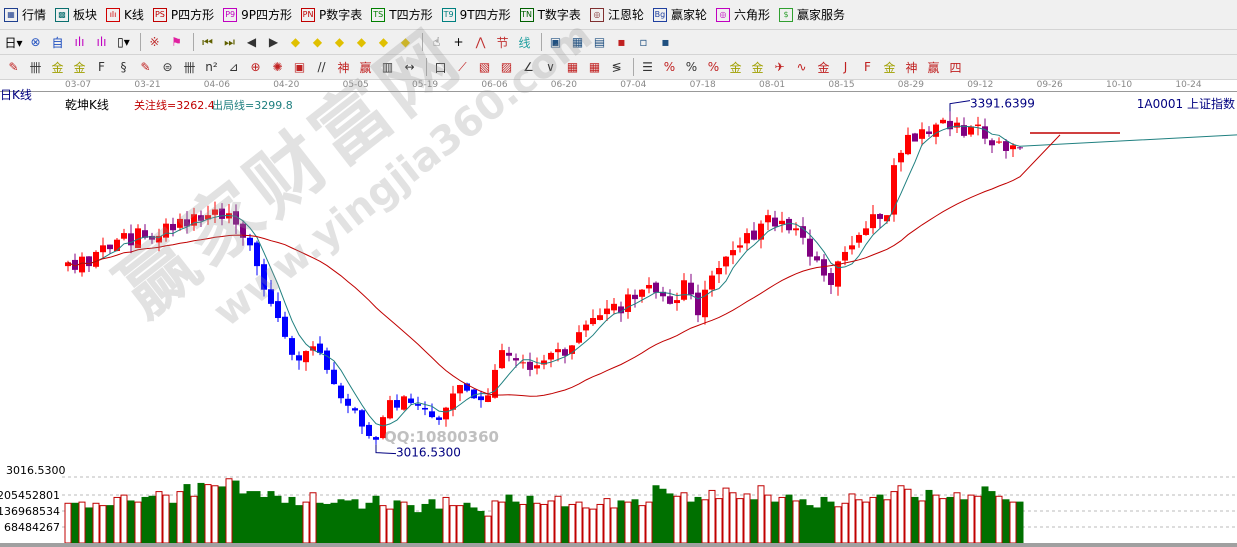 Image resolution: width=1237 pixels, height=547 pixels. Describe the element at coordinates (647, 67) in the screenshot. I see `list-icon: ☰` at that location.